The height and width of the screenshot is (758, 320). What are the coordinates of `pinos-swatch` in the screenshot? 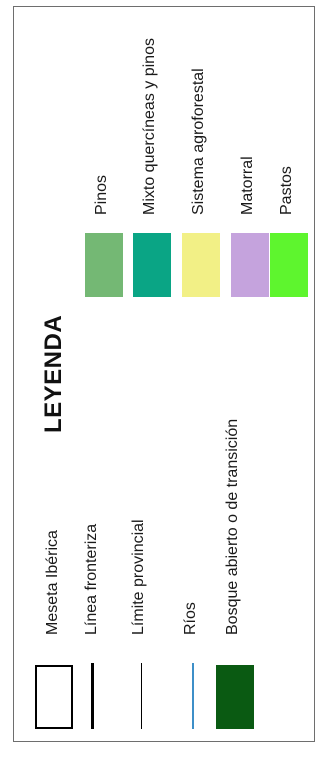 It's located at (104, 265).